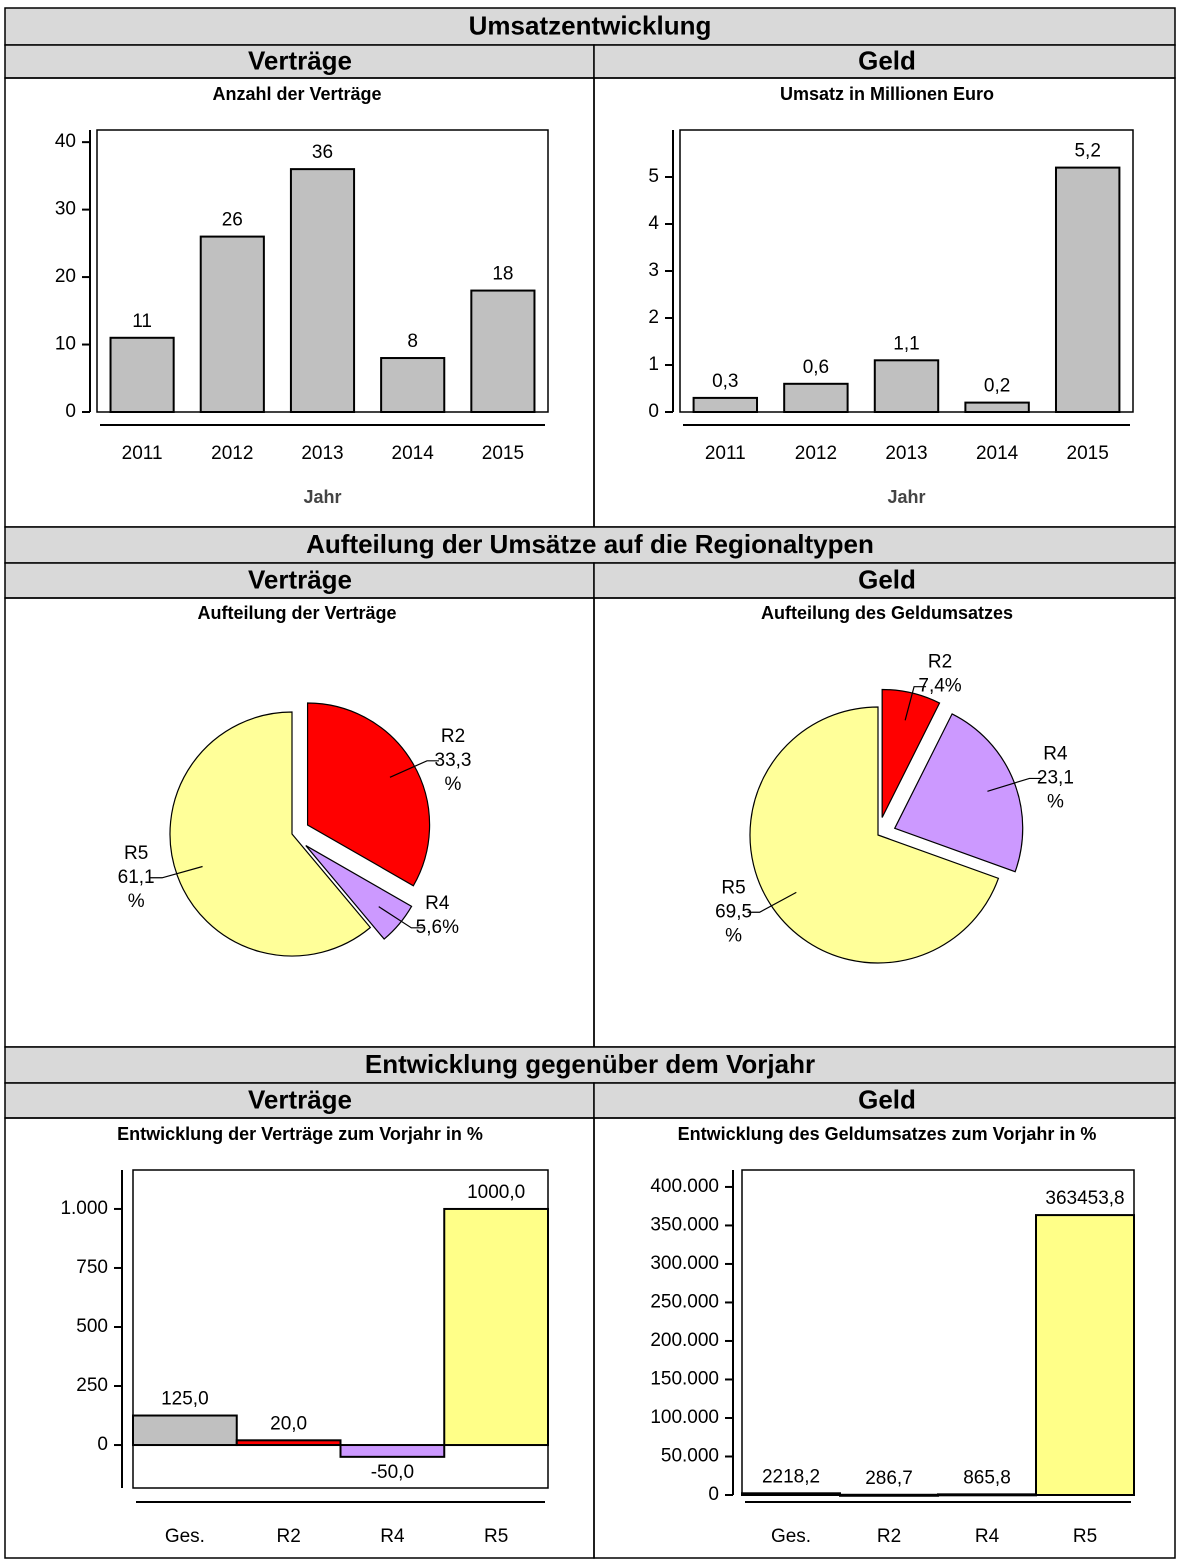 The width and height of the screenshot is (1178, 1560). I want to click on section-title: Umsatzentwicklung, so click(590, 25).